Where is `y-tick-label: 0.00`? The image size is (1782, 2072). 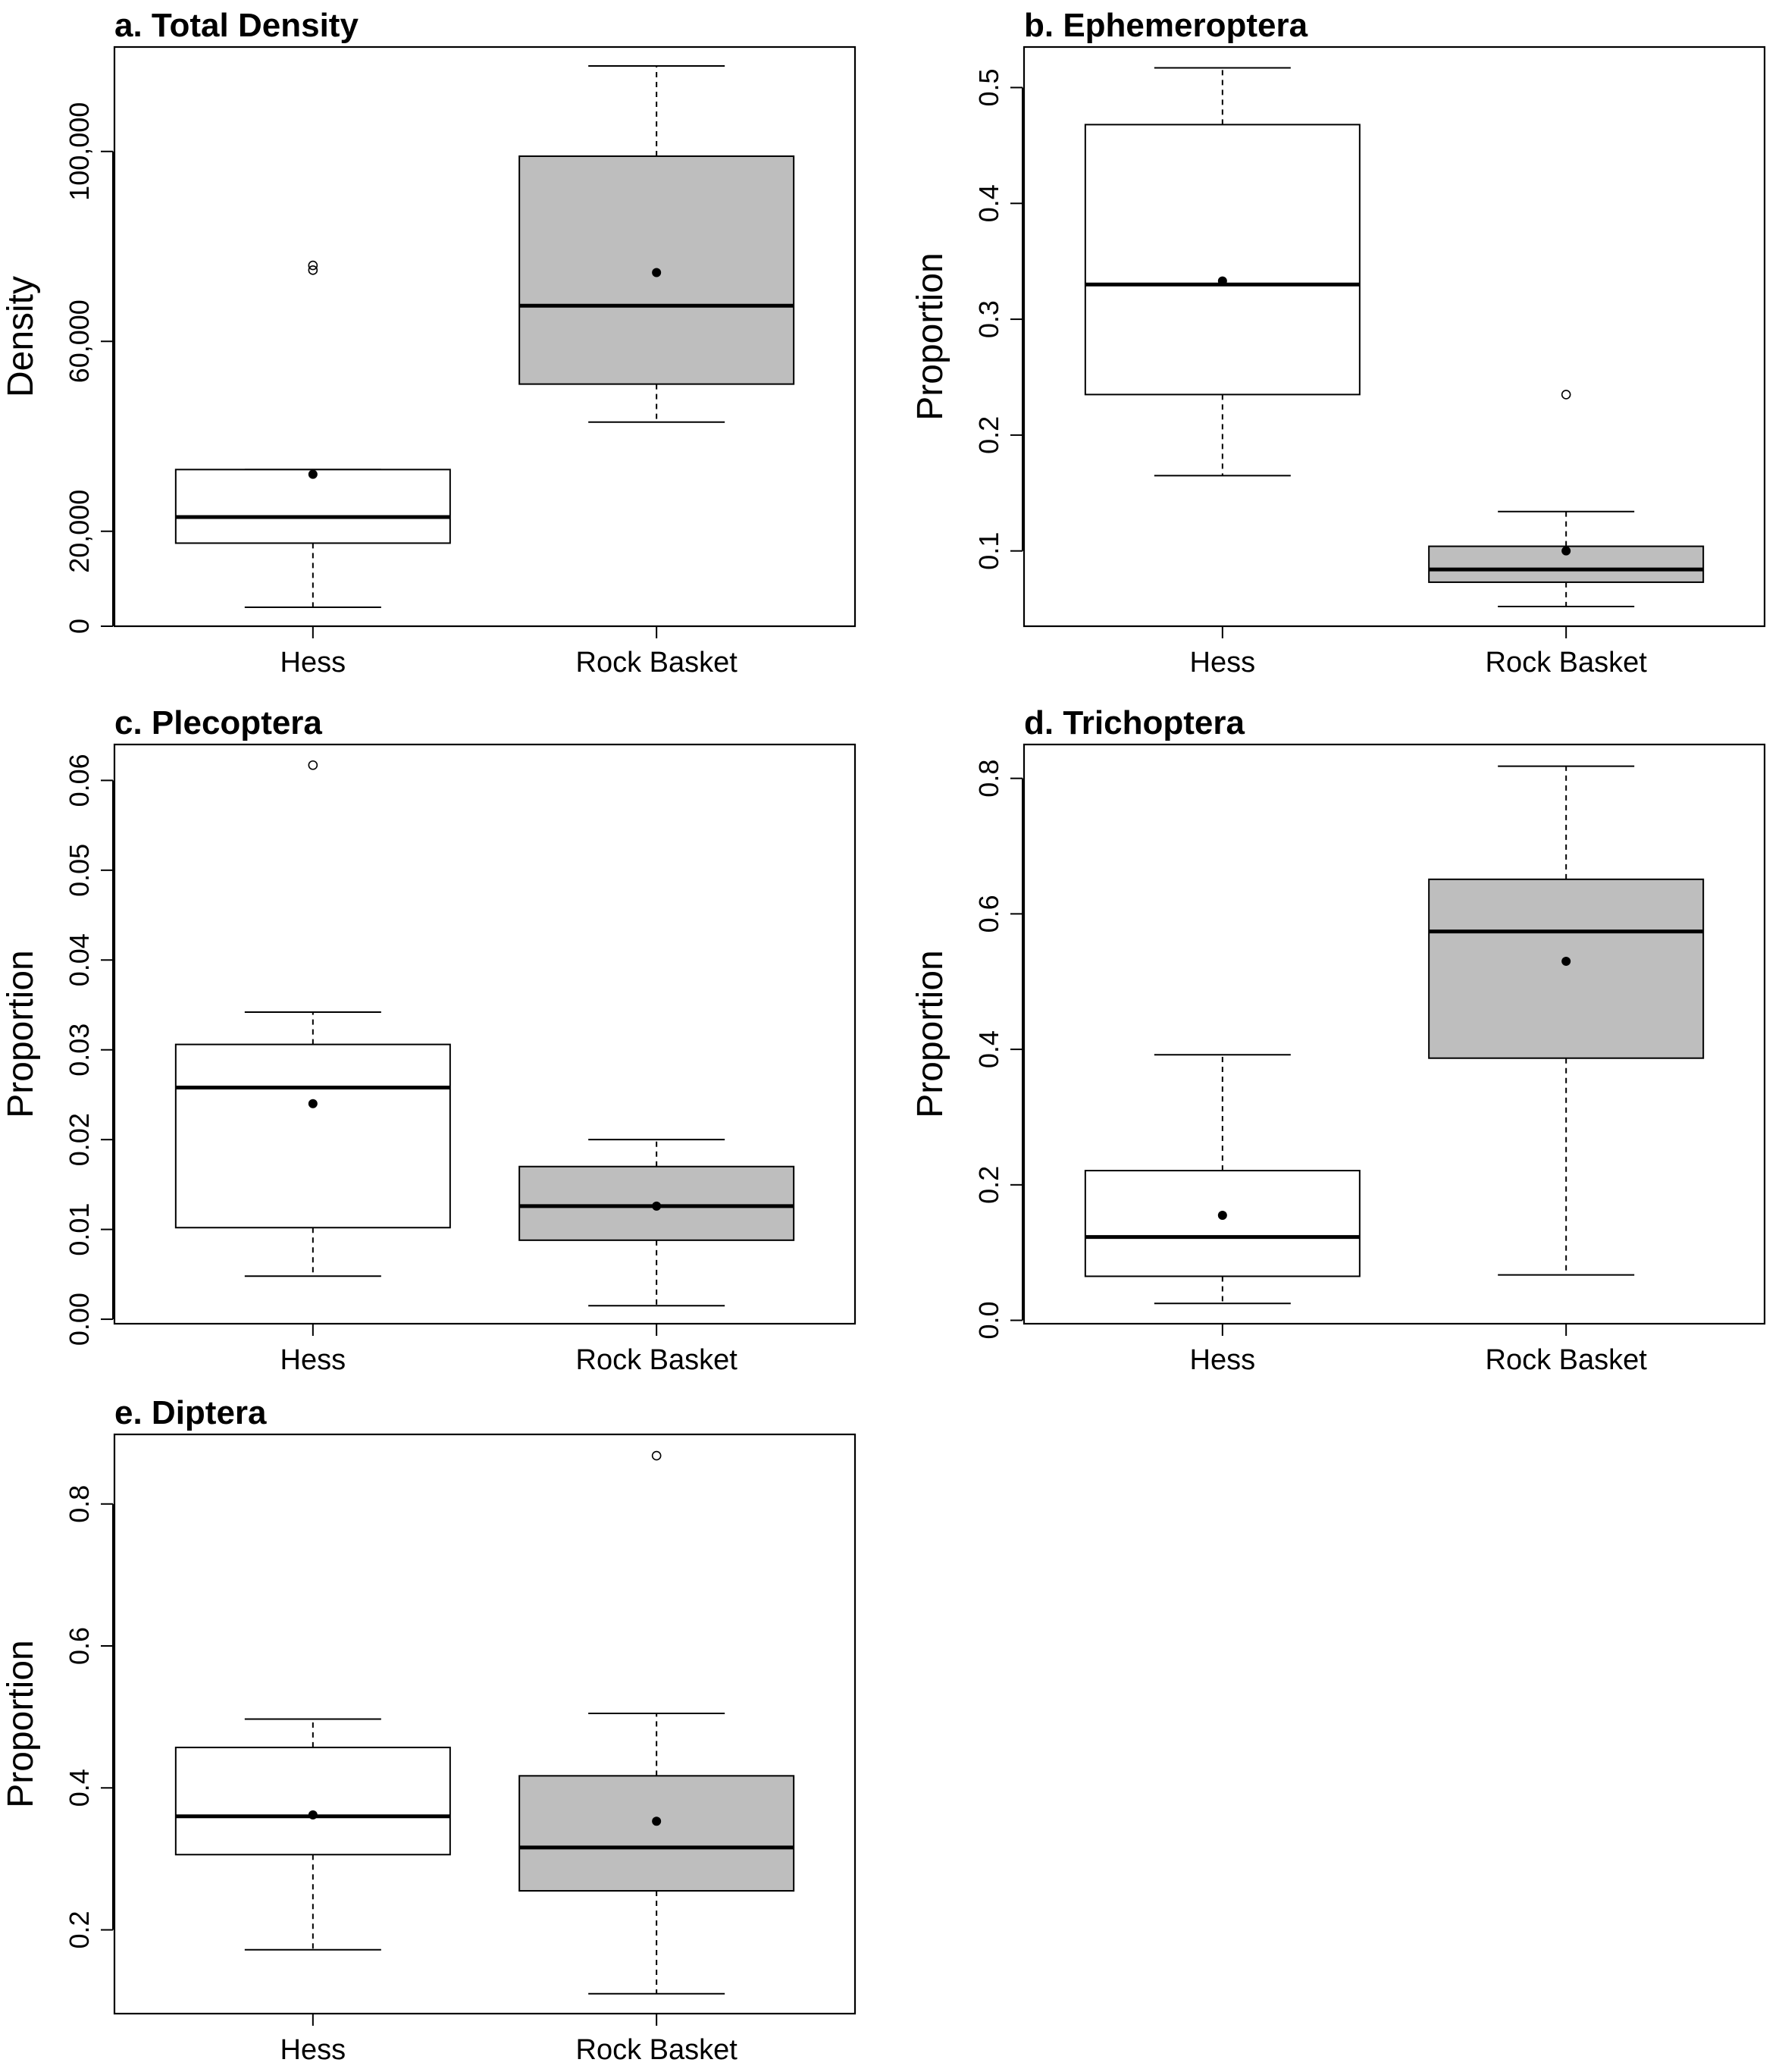
y-tick-label: 0.00 is located at coordinates (80, 1319).